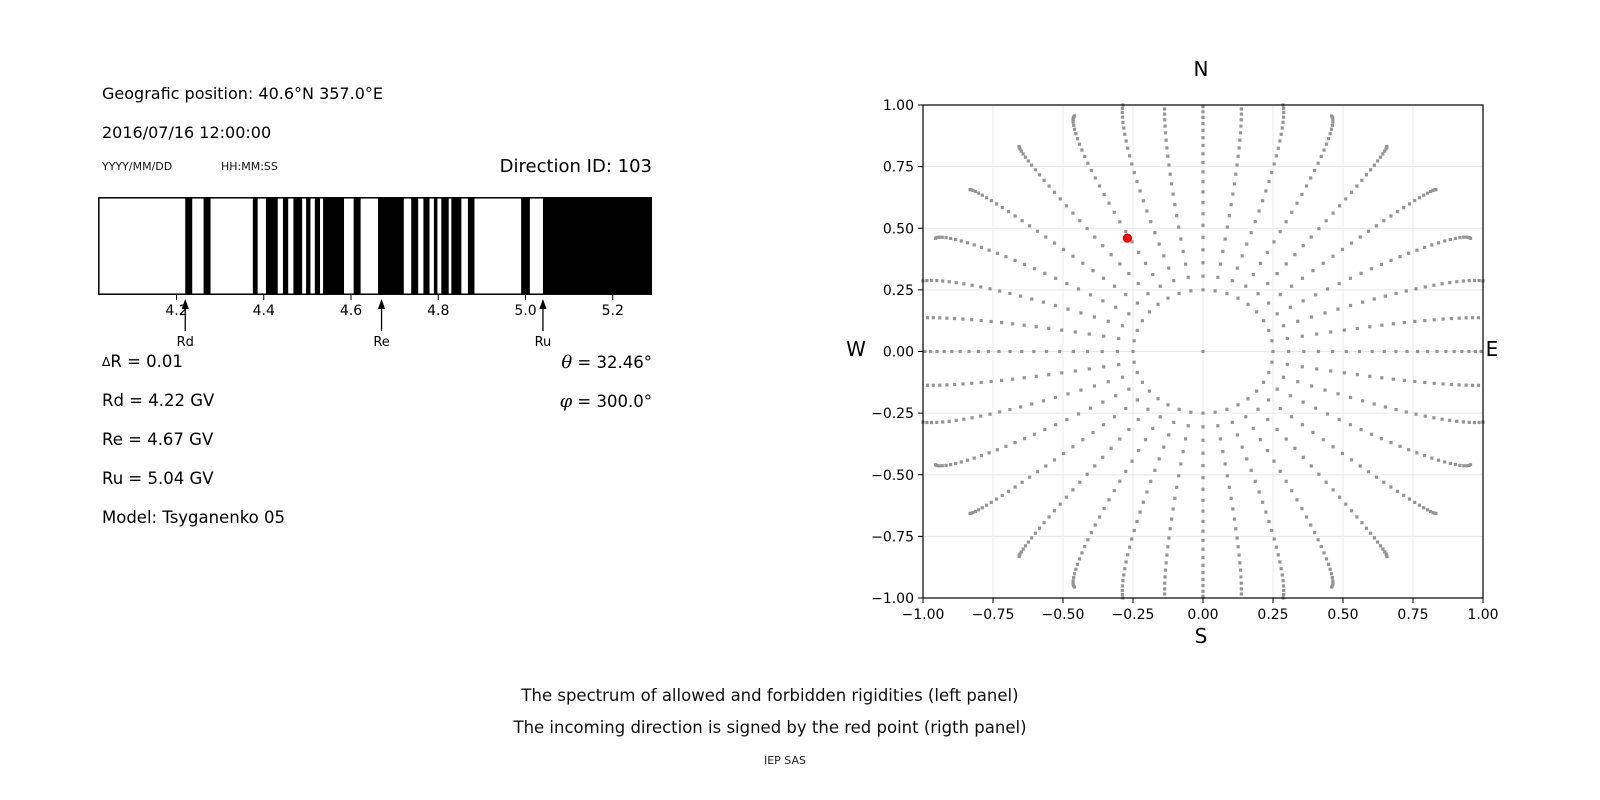 The width and height of the screenshot is (1600, 800). I want to click on x-tick-label: 4.6, so click(351, 311).